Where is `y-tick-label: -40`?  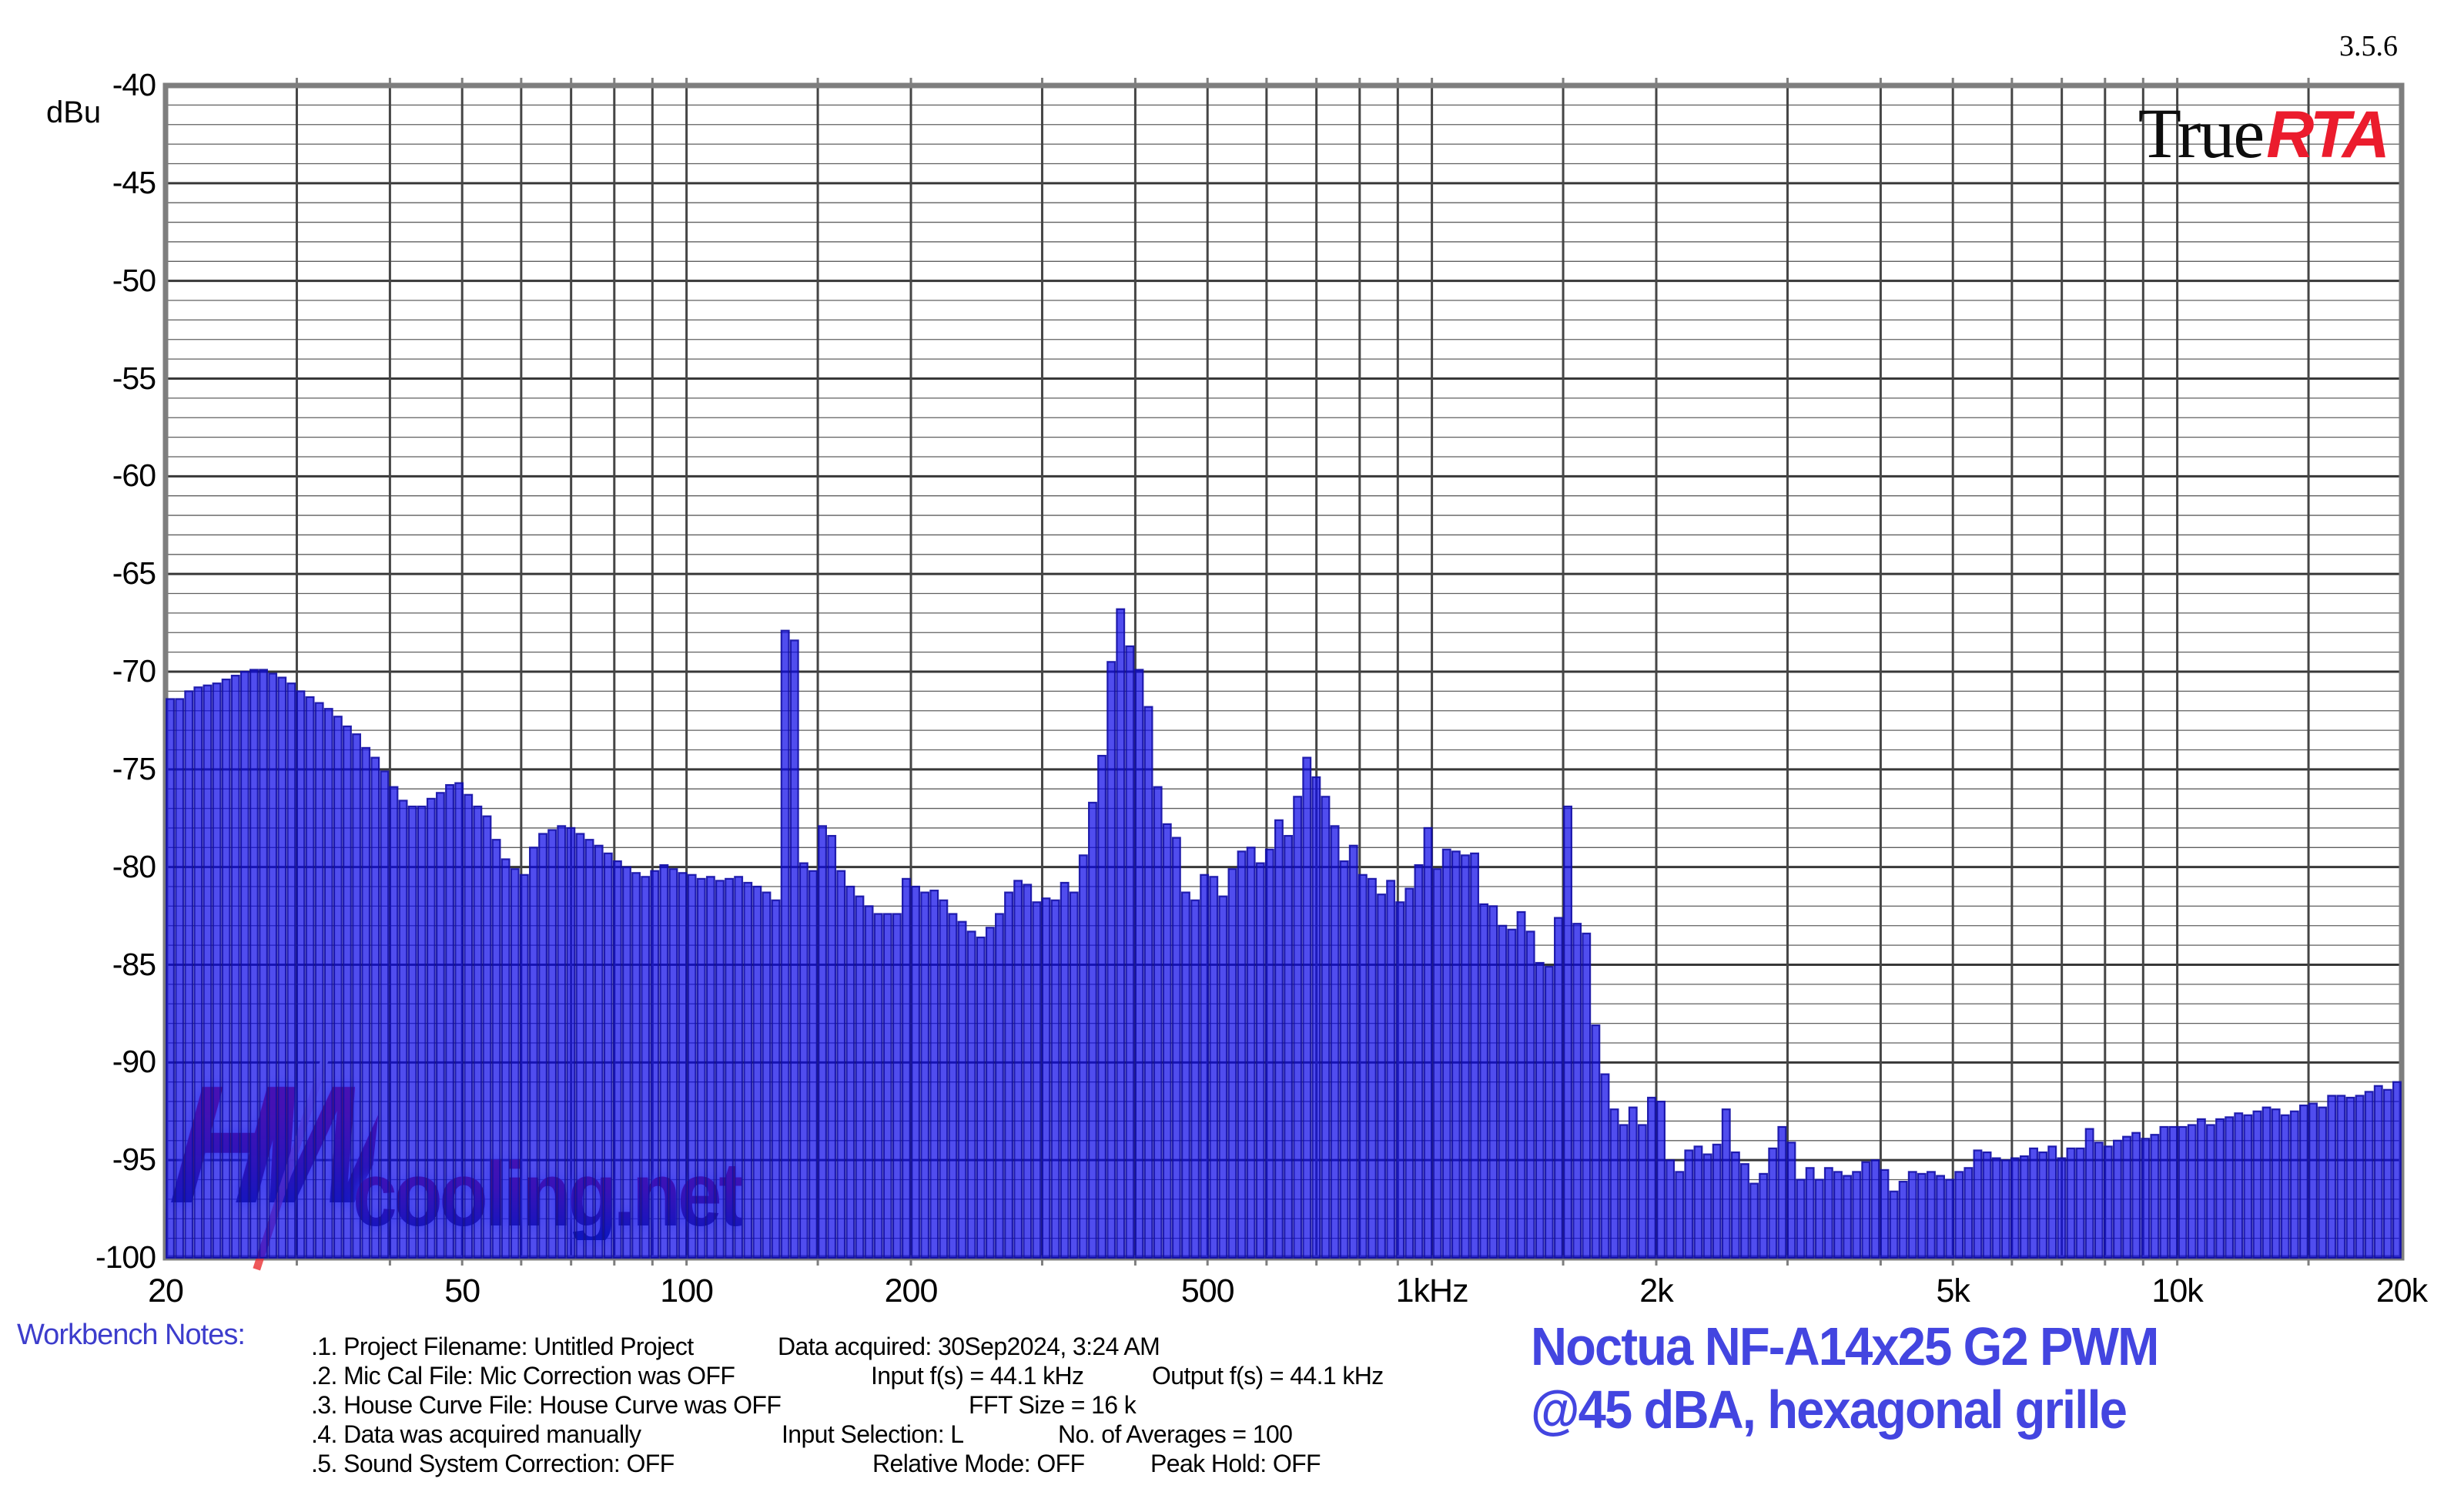
y-tick-label: -40 is located at coordinates (134, 84).